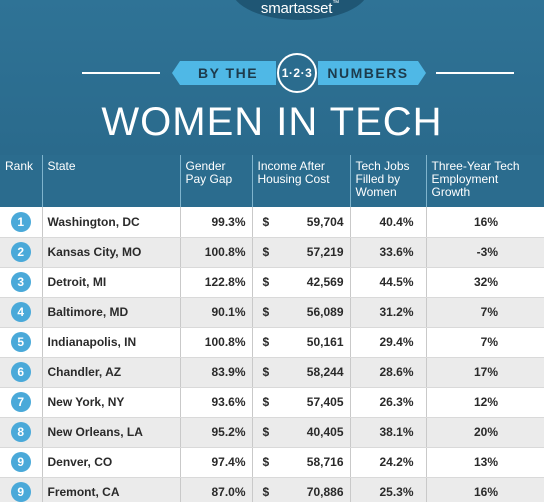 This screenshot has height=502, width=544. I want to click on table-row: 3 Detroit, MI 122.8% $42,569 44.5% 32%, so click(272, 282).